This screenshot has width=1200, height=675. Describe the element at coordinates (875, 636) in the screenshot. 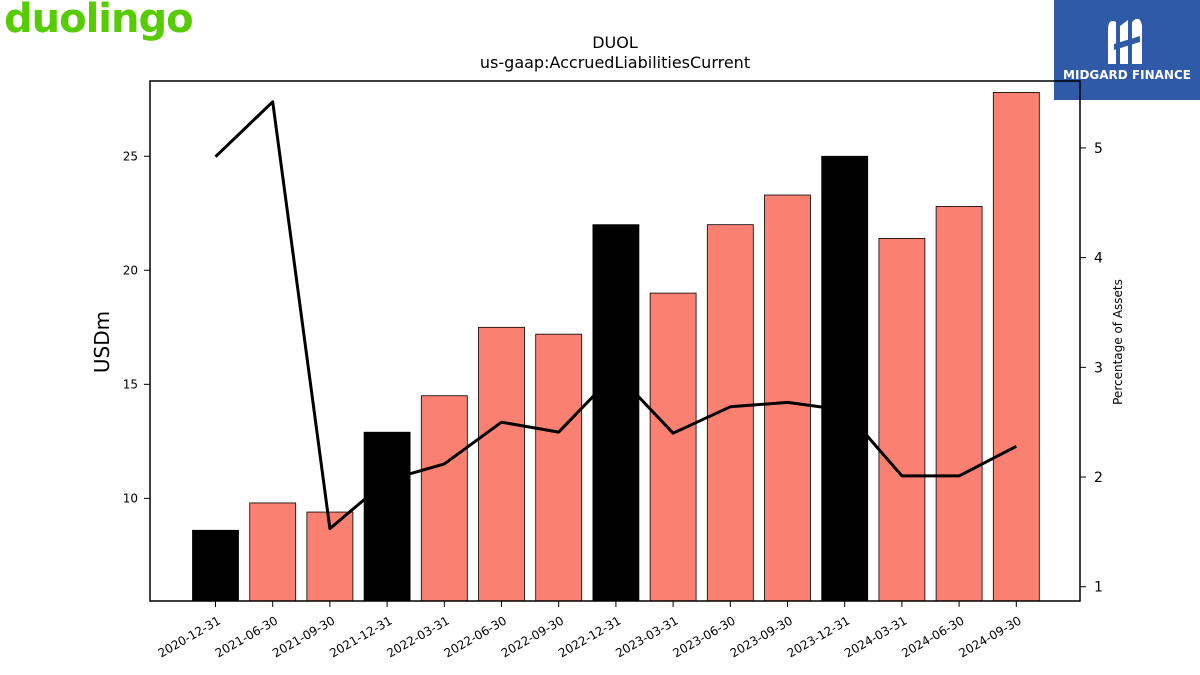

I see `x-tick-label: 2024-03-31` at that location.